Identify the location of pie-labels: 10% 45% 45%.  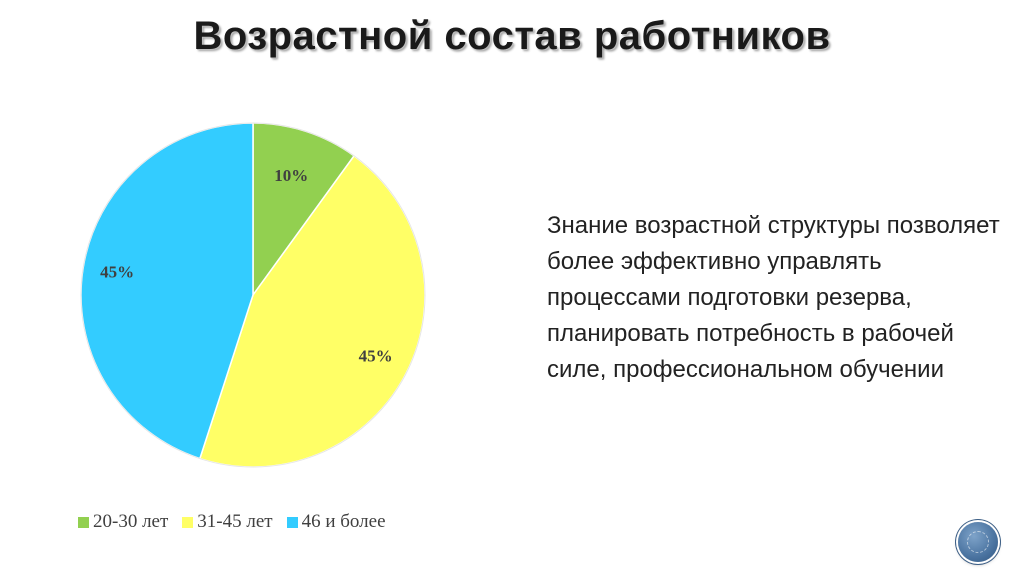
(246, 265).